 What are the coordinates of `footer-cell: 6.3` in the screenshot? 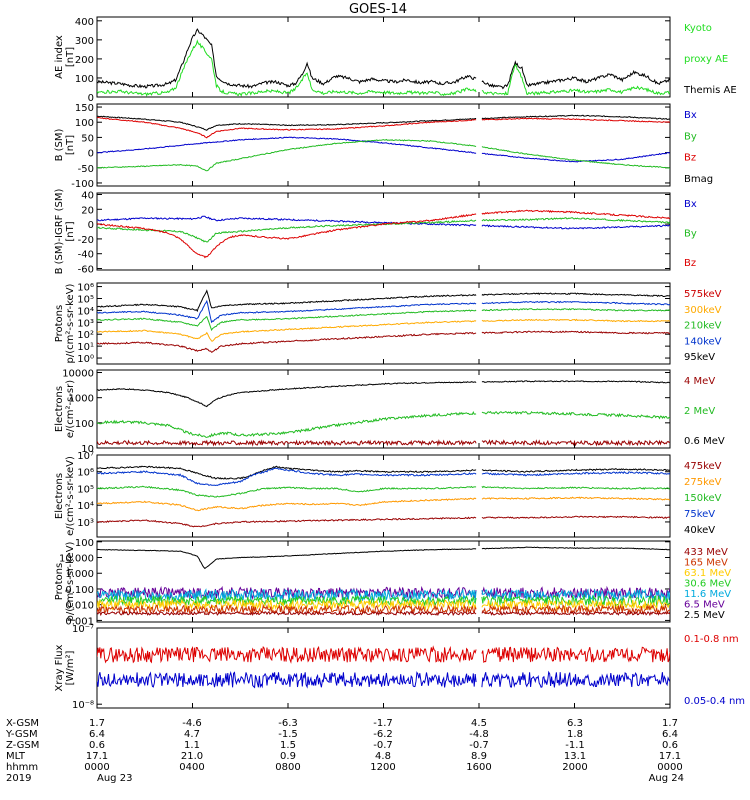 It's located at (575, 723).